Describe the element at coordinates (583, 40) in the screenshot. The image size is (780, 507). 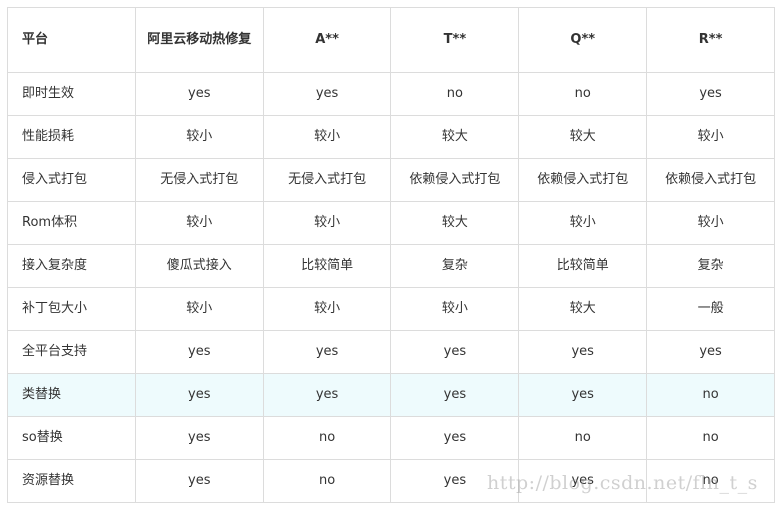
I see `header-cell: Q**` at that location.